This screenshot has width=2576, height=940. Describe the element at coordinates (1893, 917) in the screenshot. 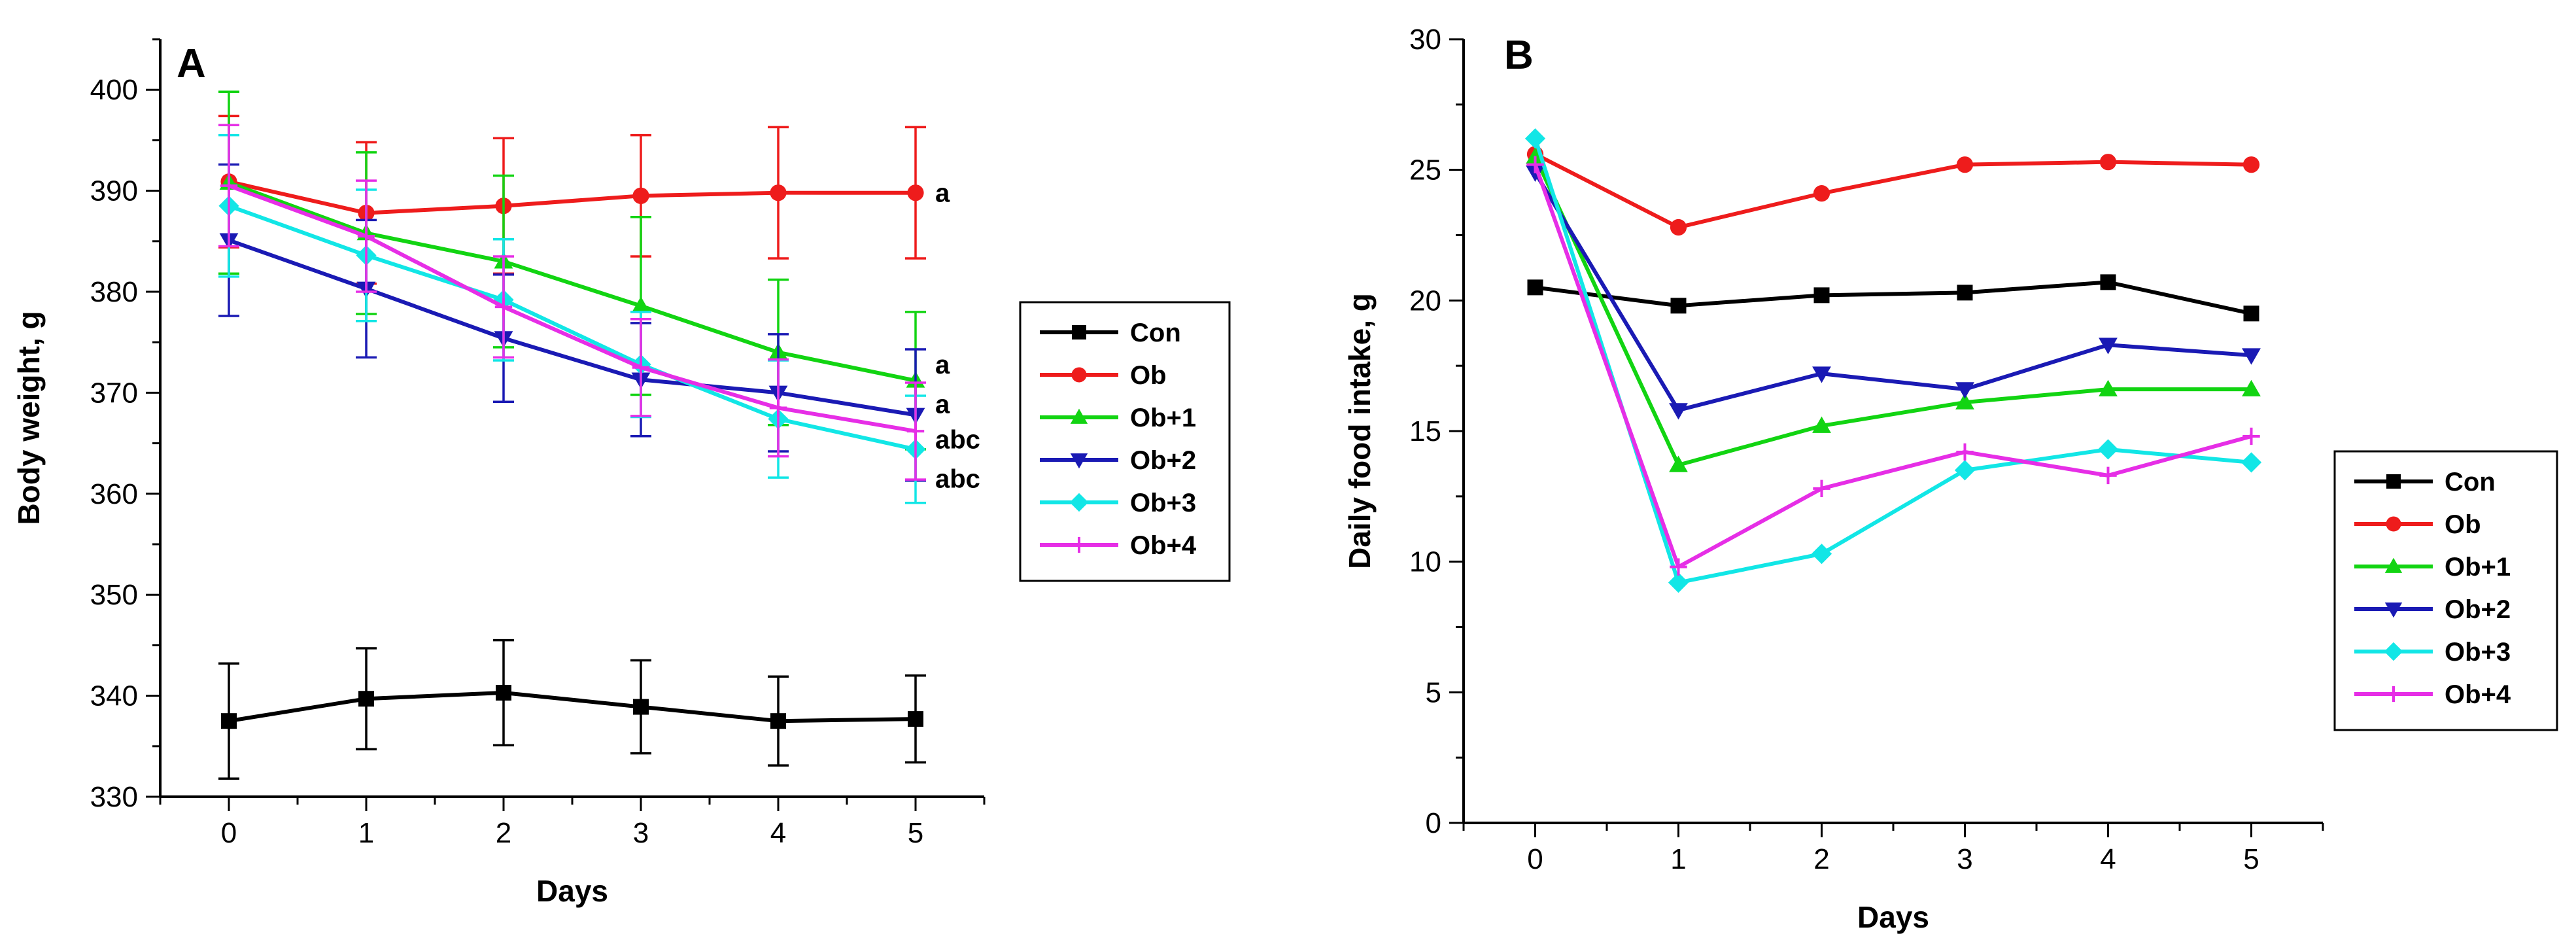

I see `x-axis-title: Days` at that location.